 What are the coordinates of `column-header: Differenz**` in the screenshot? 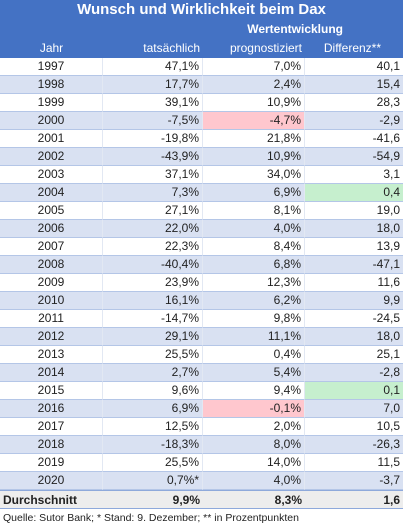 It's located at (352, 48).